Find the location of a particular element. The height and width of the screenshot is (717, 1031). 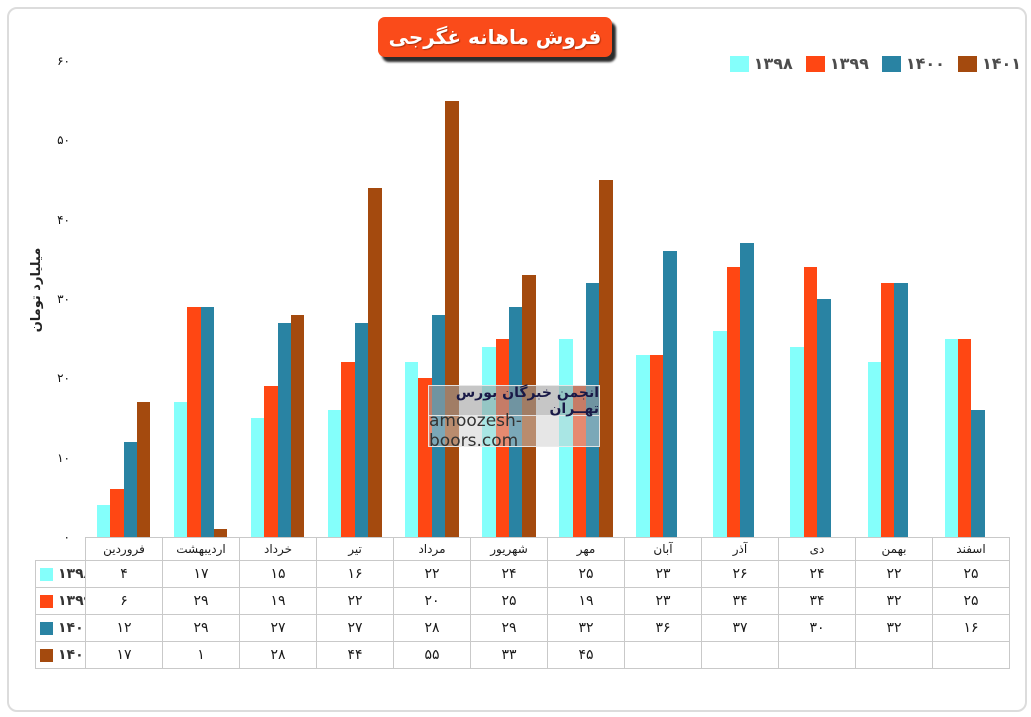

y-tick-label: ۶۰ is located at coordinates (63, 61).